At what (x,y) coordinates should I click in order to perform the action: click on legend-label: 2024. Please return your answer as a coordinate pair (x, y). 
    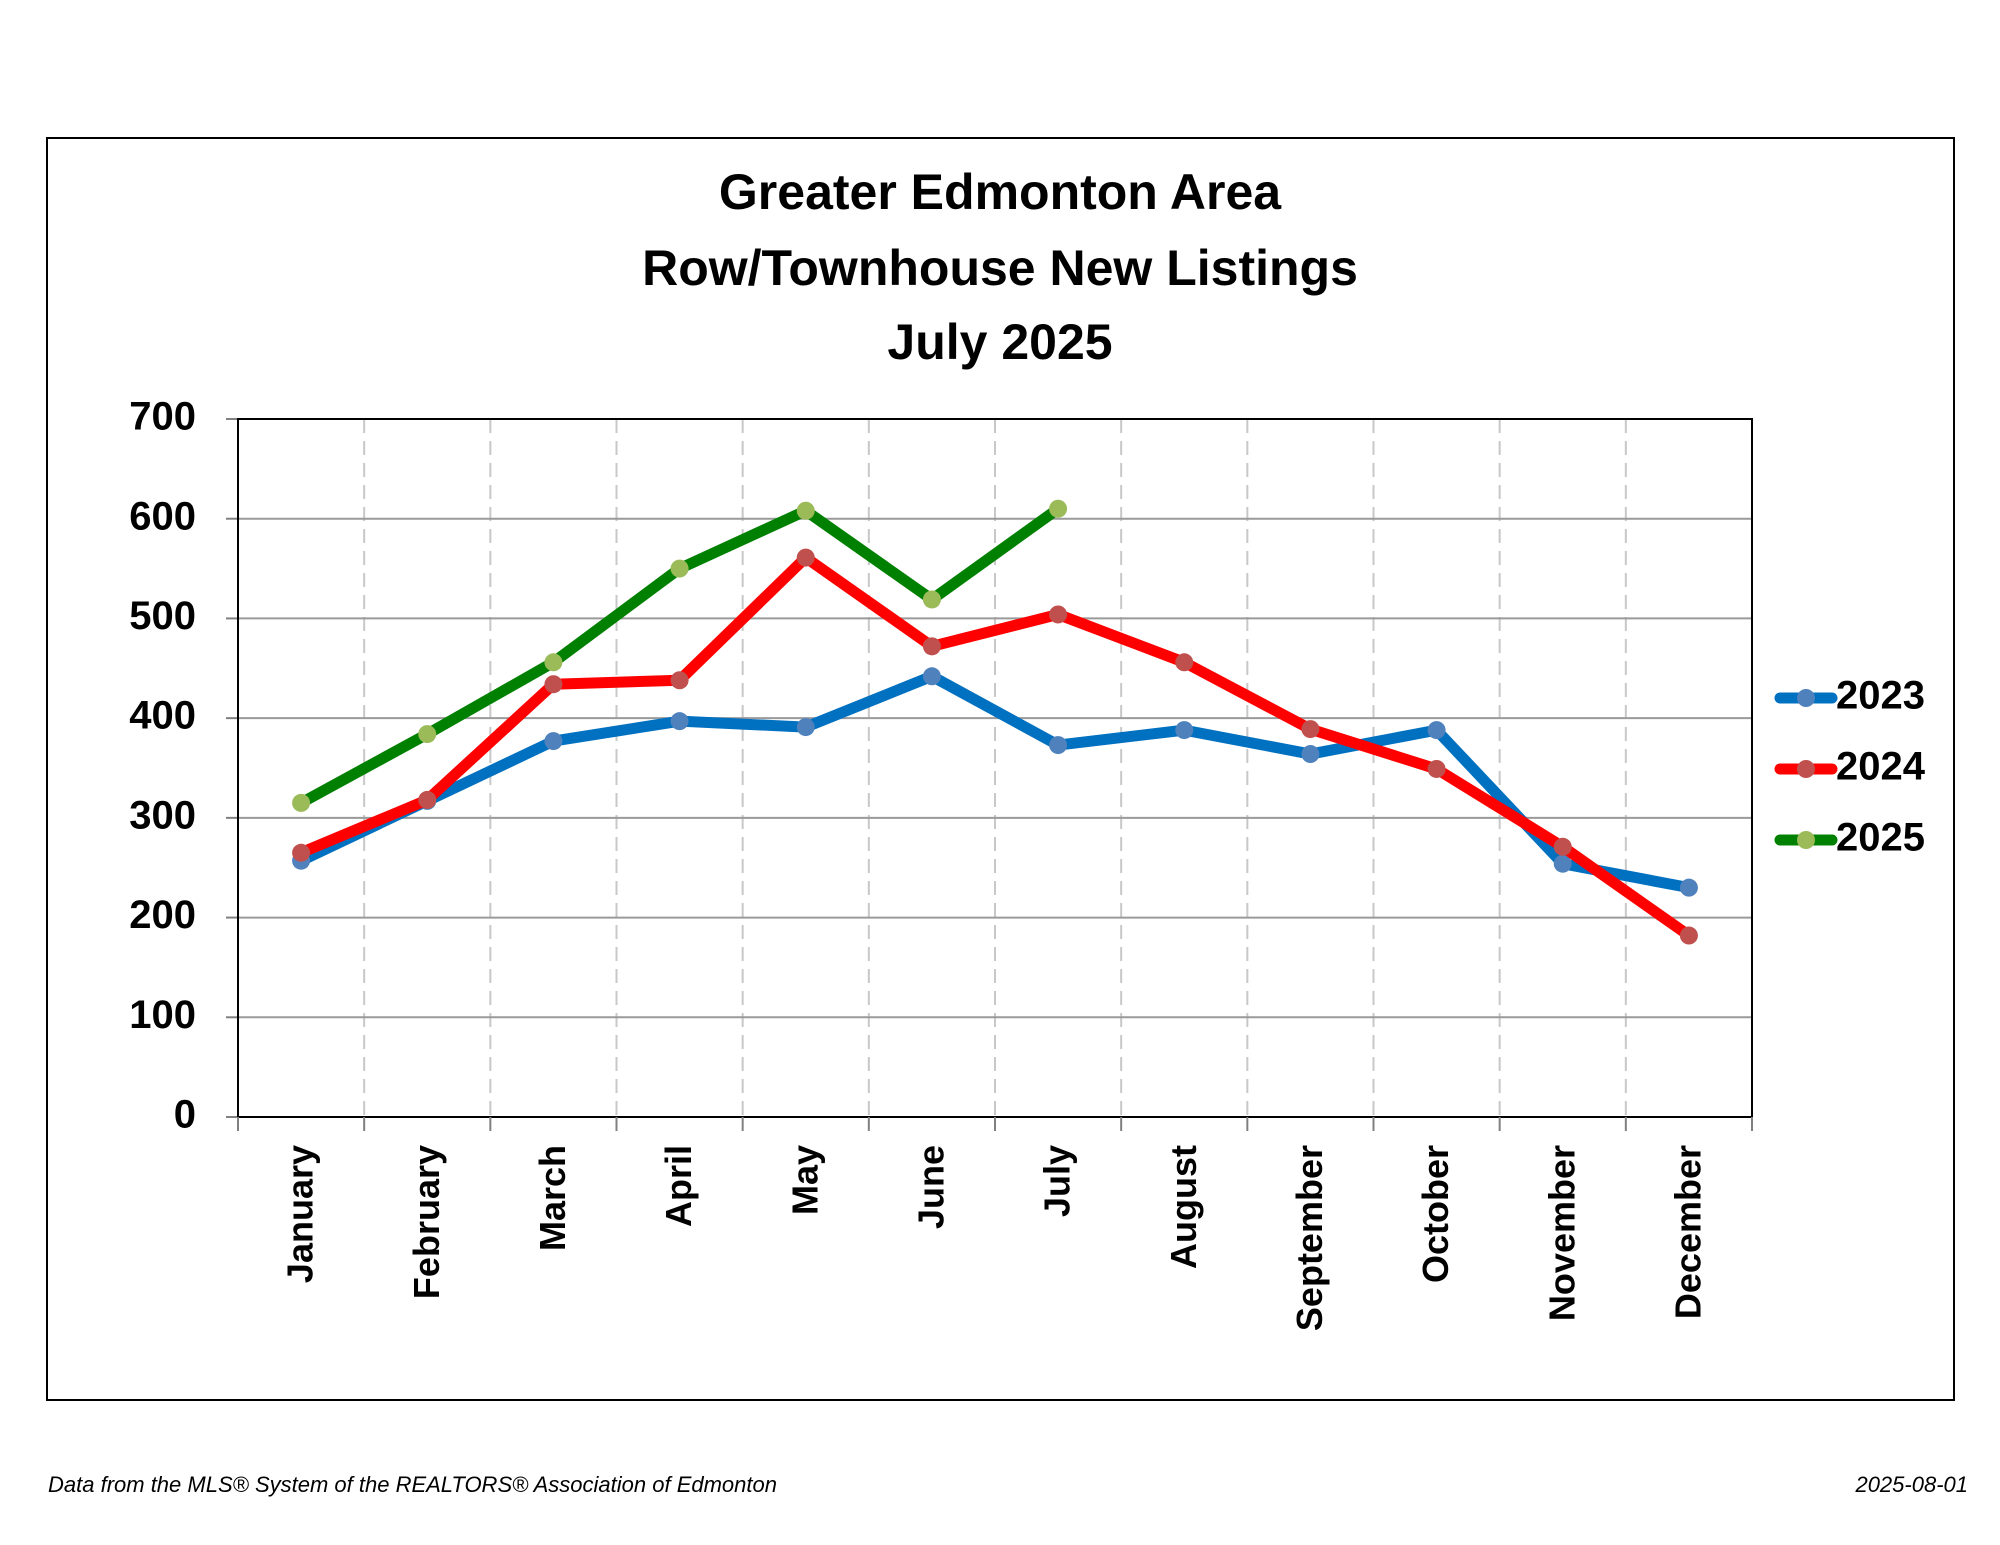
    Looking at the image, I should click on (1881, 767).